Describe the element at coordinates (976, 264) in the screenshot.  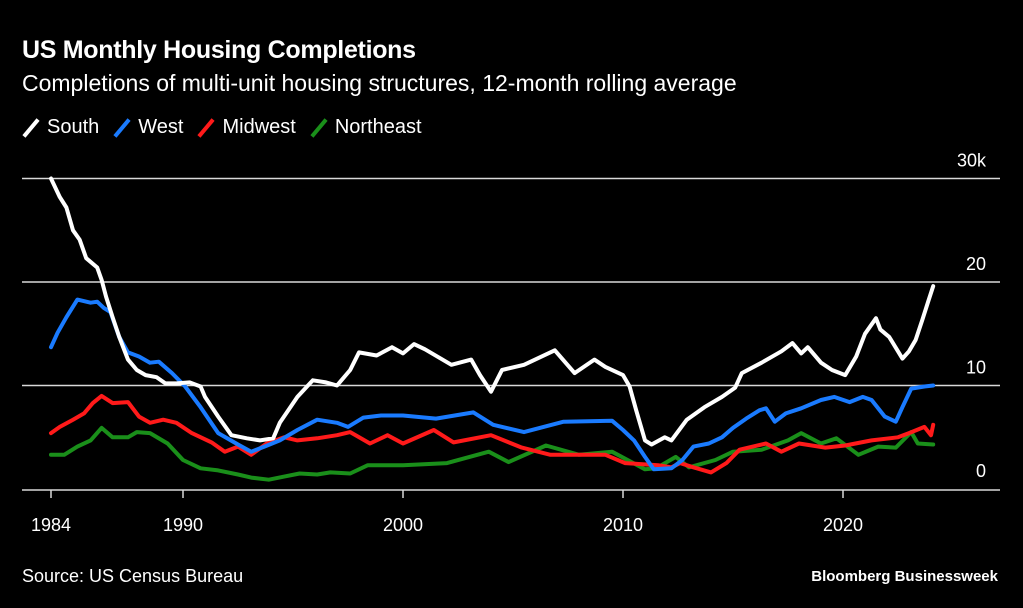
I see `y-tick-label: 20` at that location.